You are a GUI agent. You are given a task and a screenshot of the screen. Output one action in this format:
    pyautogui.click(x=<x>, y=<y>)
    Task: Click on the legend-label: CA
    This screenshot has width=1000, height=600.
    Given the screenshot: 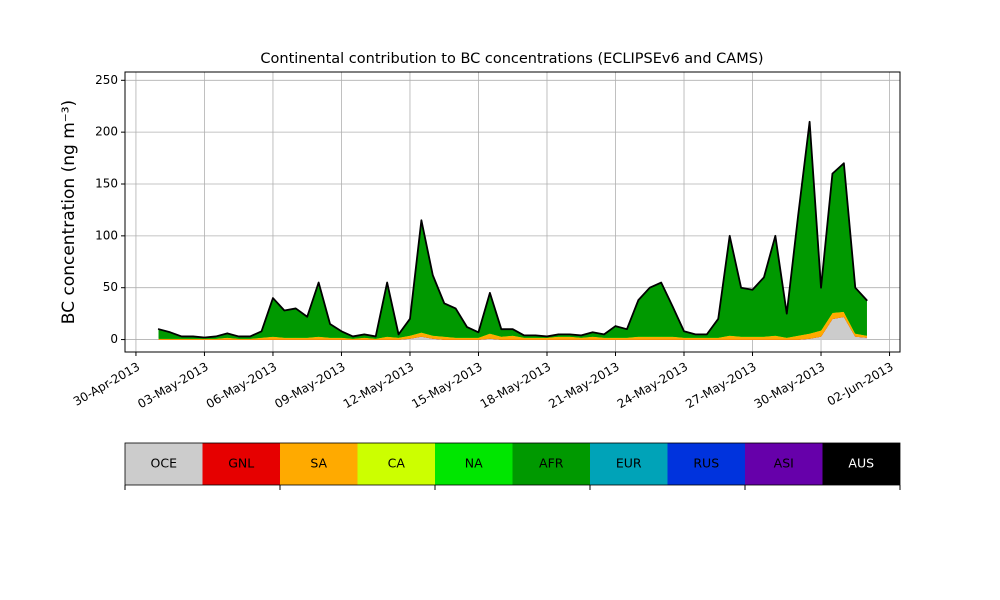 What is the action you would take?
    pyautogui.click(x=397, y=463)
    